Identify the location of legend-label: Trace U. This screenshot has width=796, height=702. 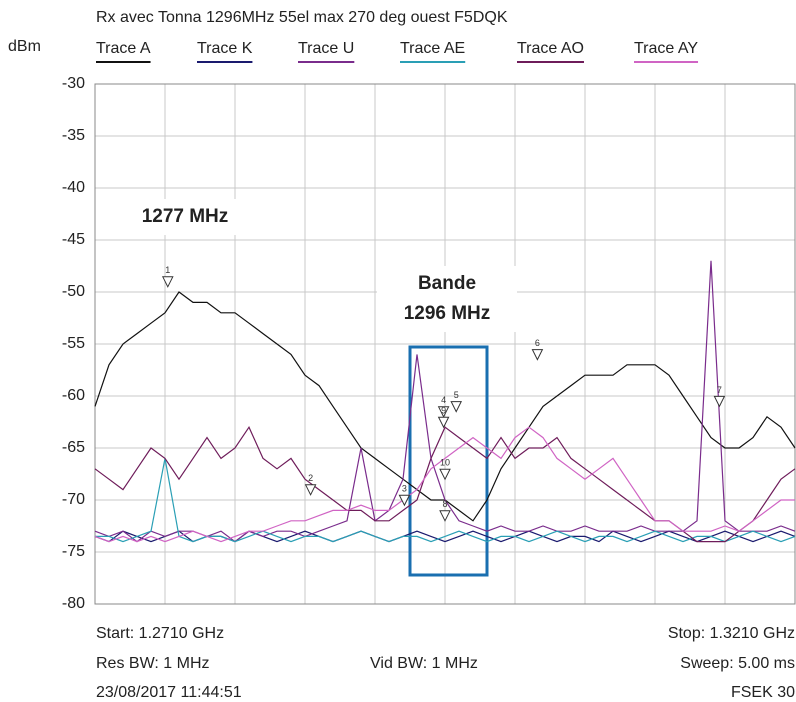
(326, 48).